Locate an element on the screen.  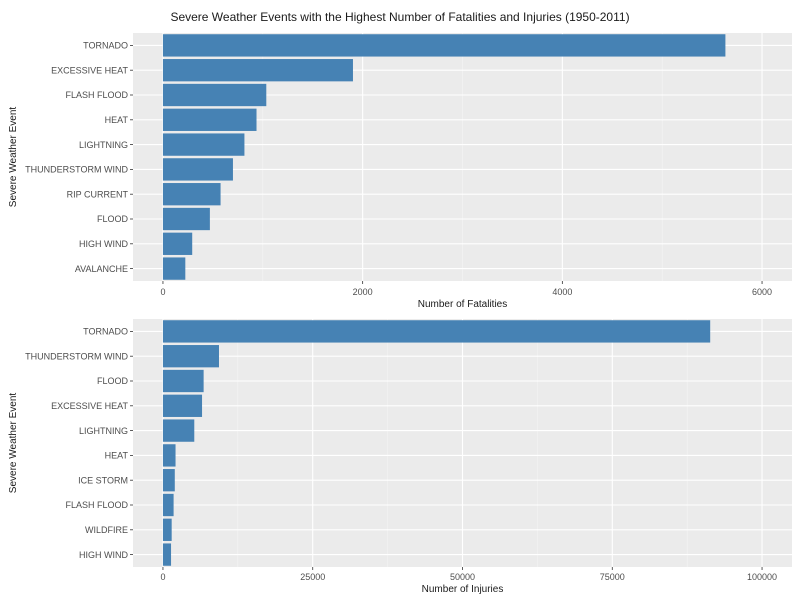
fatalities-bar-excessive-heat is located at coordinates (257, 70).